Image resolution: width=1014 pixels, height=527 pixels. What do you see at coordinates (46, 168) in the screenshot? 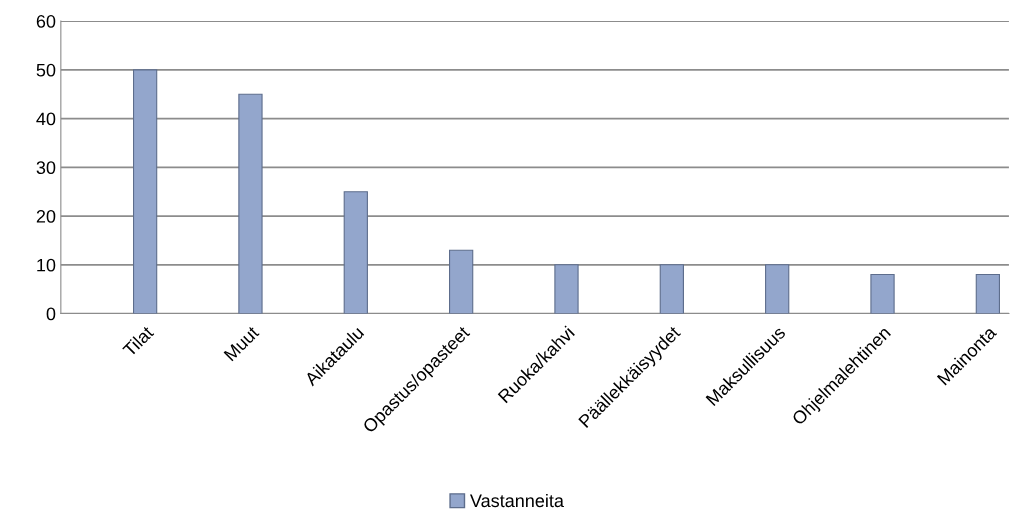
I see `y-tick-label: 30` at bounding box center [46, 168].